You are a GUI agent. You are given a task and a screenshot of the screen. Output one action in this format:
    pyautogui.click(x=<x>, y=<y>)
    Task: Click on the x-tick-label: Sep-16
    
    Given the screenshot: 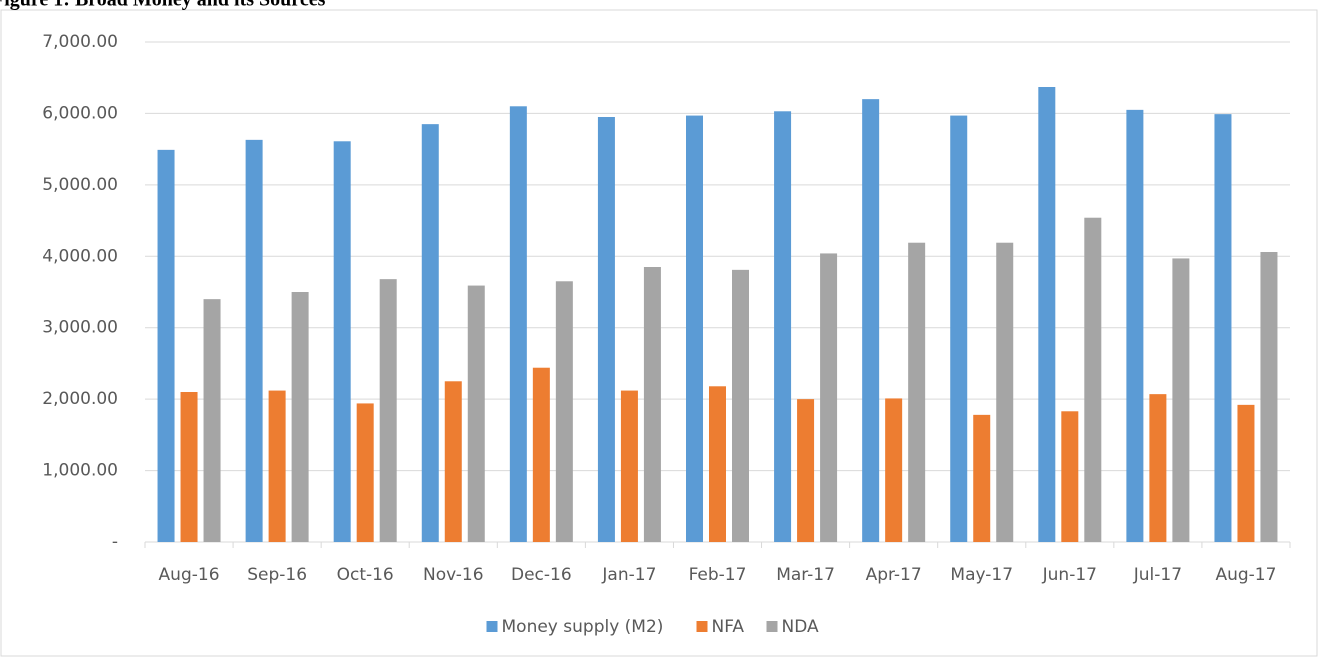 What is the action you would take?
    pyautogui.click(x=277, y=575)
    